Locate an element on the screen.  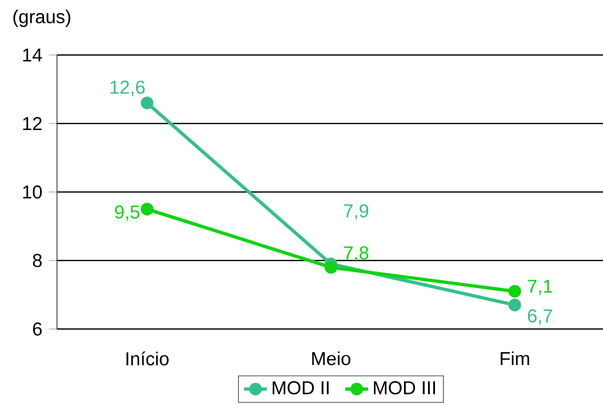
y-tick-label: 14 is located at coordinates (32, 55).